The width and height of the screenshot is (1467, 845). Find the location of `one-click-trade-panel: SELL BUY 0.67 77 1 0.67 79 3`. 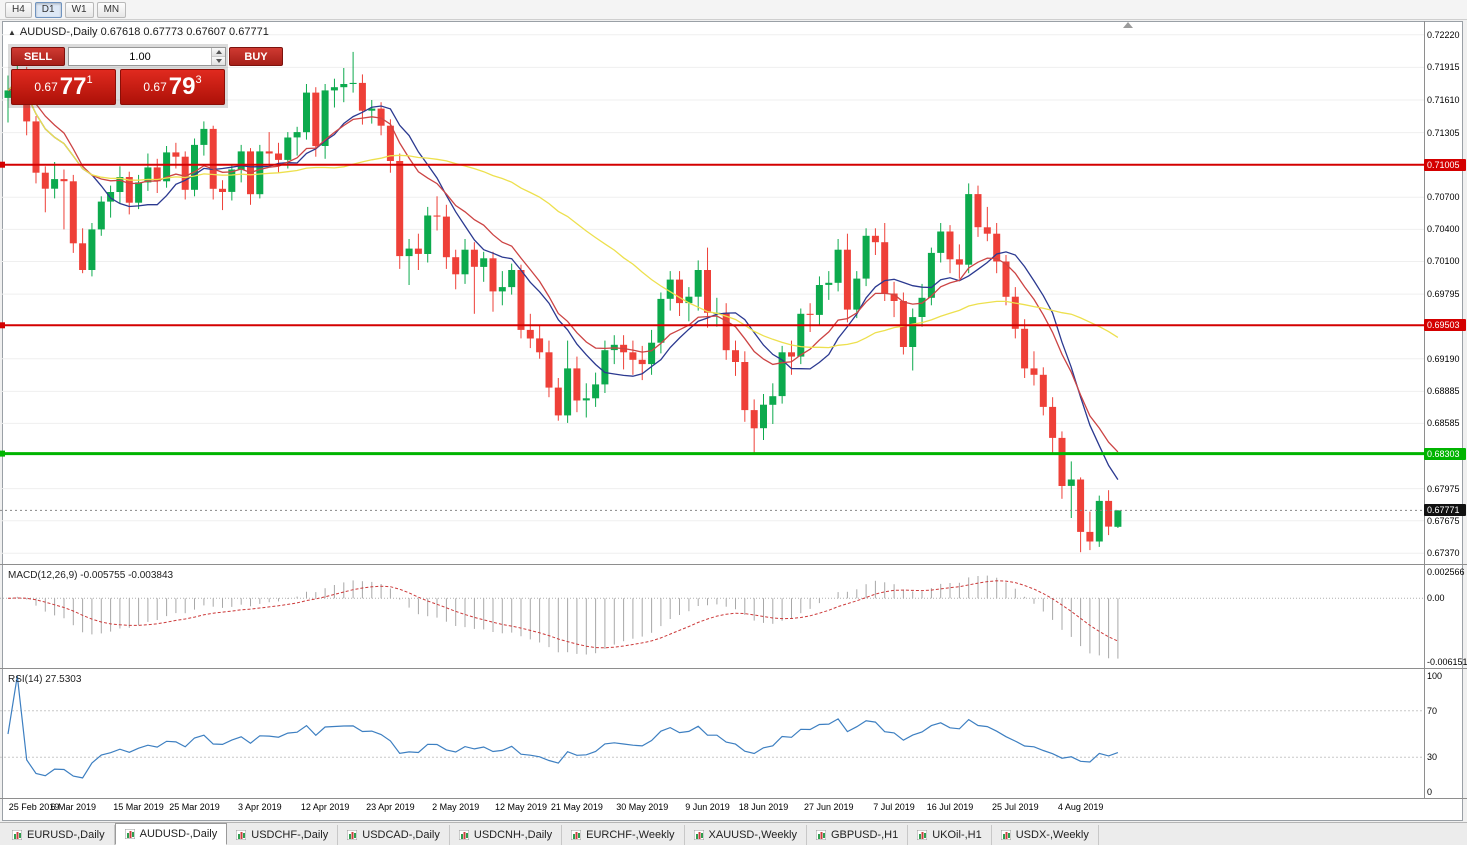

one-click-trade-panel: SELL BUY 0.67 77 1 0.67 79 3 is located at coordinates (145, 76).